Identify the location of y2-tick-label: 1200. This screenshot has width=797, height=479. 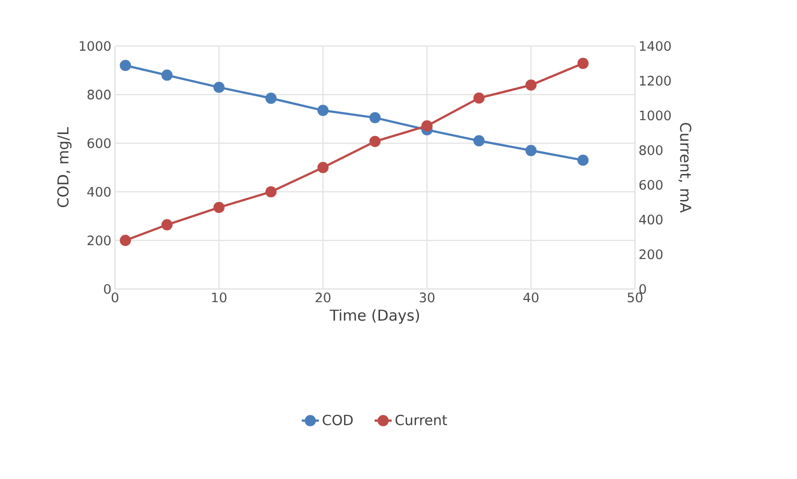
(655, 81).